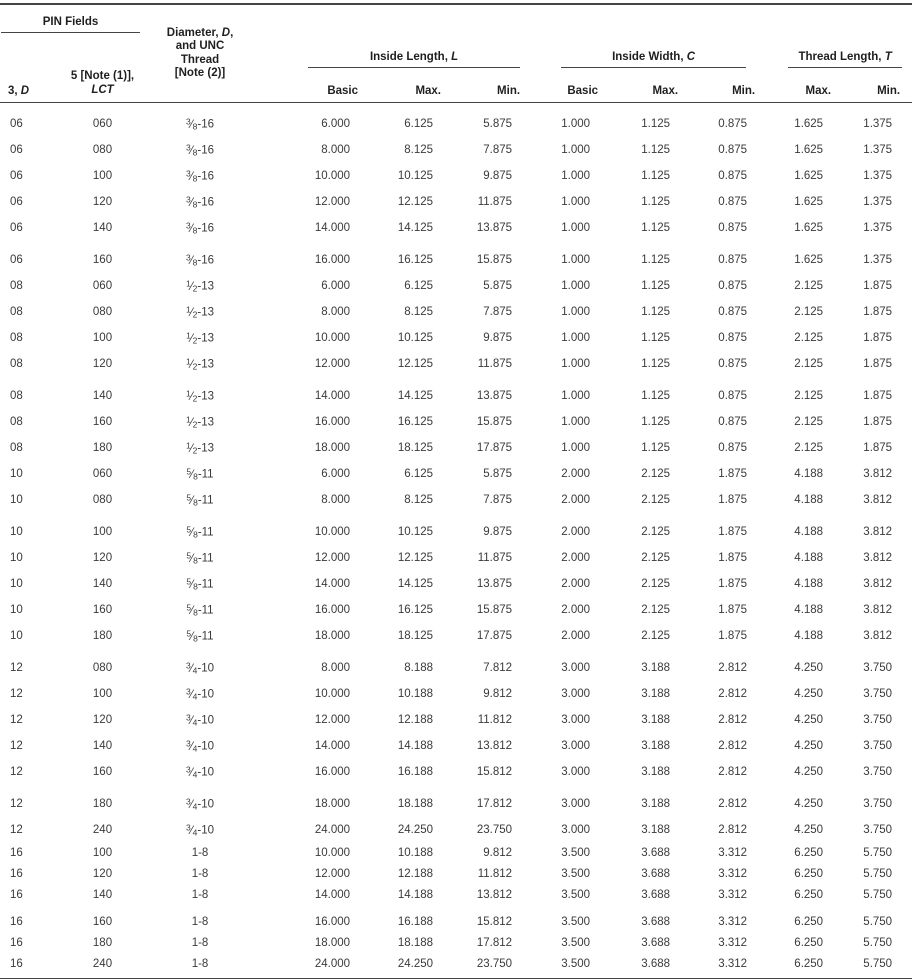 The width and height of the screenshot is (919, 979). What do you see at coordinates (498, 337) in the screenshot?
I see `cell-length-min: 9.875` at bounding box center [498, 337].